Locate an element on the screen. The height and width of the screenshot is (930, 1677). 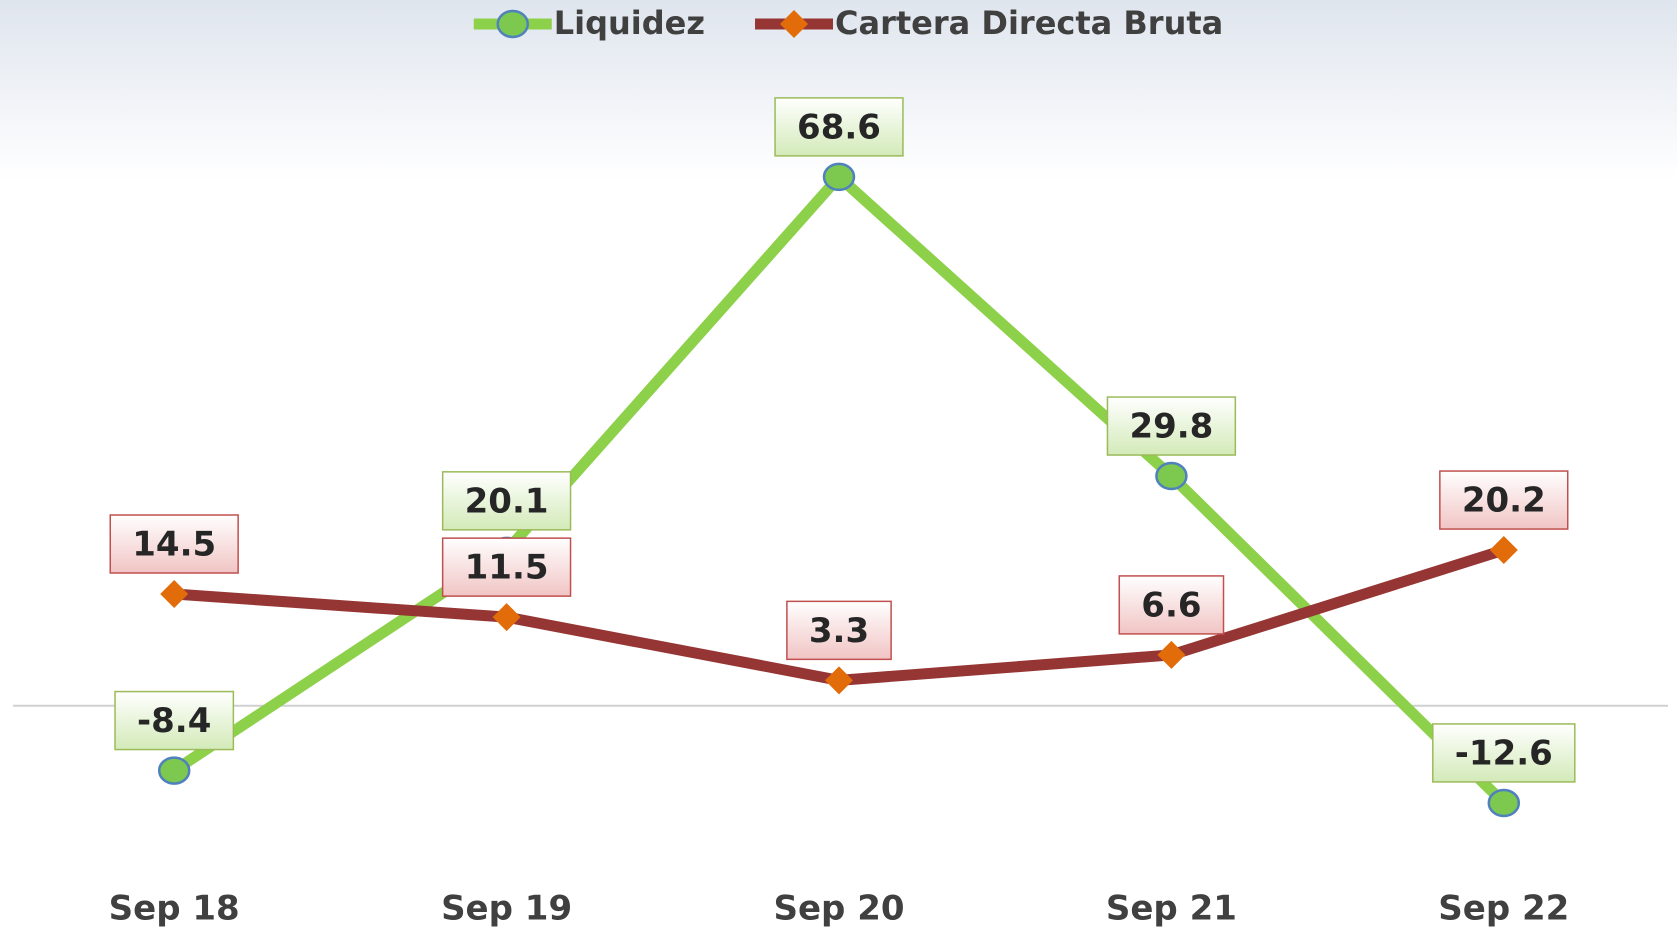
x-tick-label: Sep 20 is located at coordinates (838, 909).